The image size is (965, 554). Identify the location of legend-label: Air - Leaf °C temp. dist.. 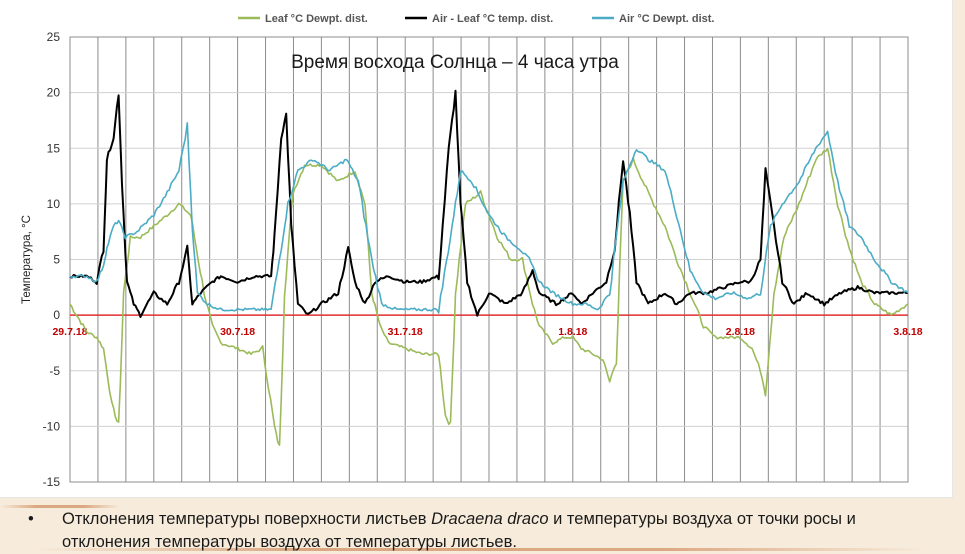
(492, 19).